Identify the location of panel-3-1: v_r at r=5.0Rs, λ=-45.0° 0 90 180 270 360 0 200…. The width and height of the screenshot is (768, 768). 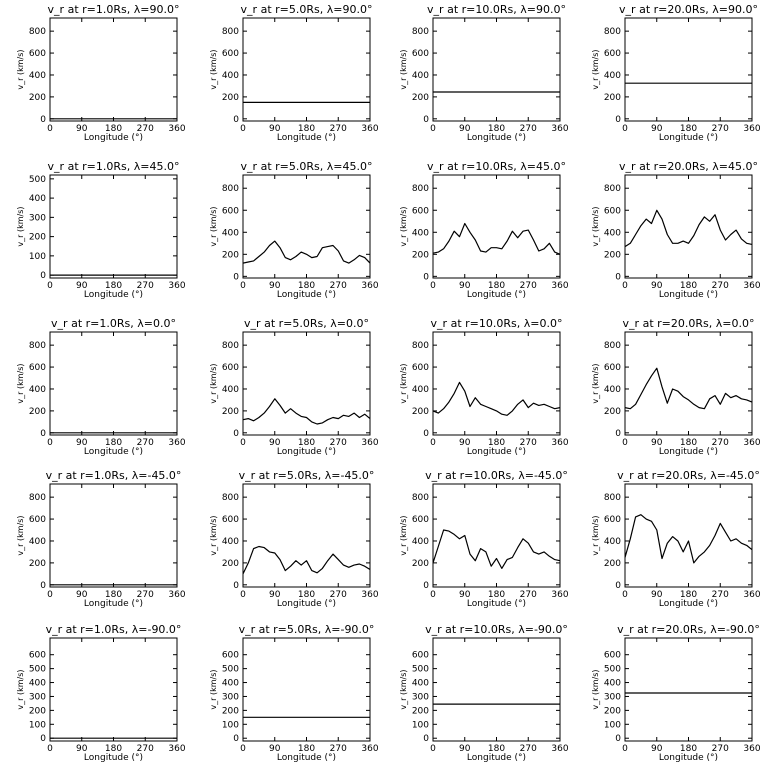
(294, 539).